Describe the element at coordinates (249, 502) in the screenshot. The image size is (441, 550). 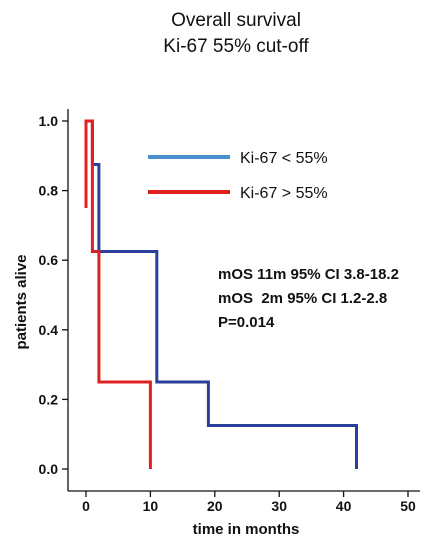
I see `x-ticks: 0 10 20 30 40 50` at that location.